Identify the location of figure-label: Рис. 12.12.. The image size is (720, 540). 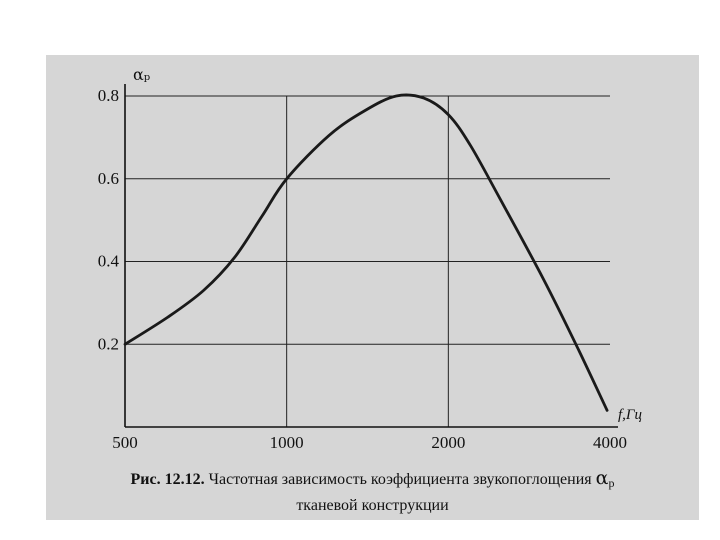
(167, 479).